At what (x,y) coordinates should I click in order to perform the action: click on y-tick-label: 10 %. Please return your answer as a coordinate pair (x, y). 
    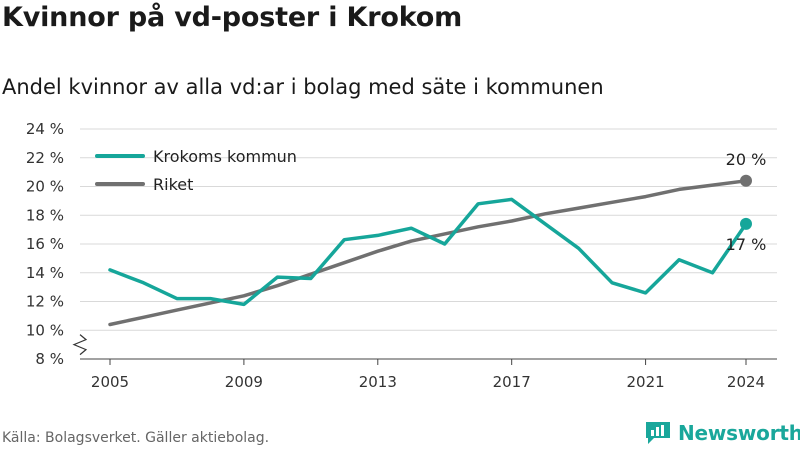
    Looking at the image, I should click on (45, 330).